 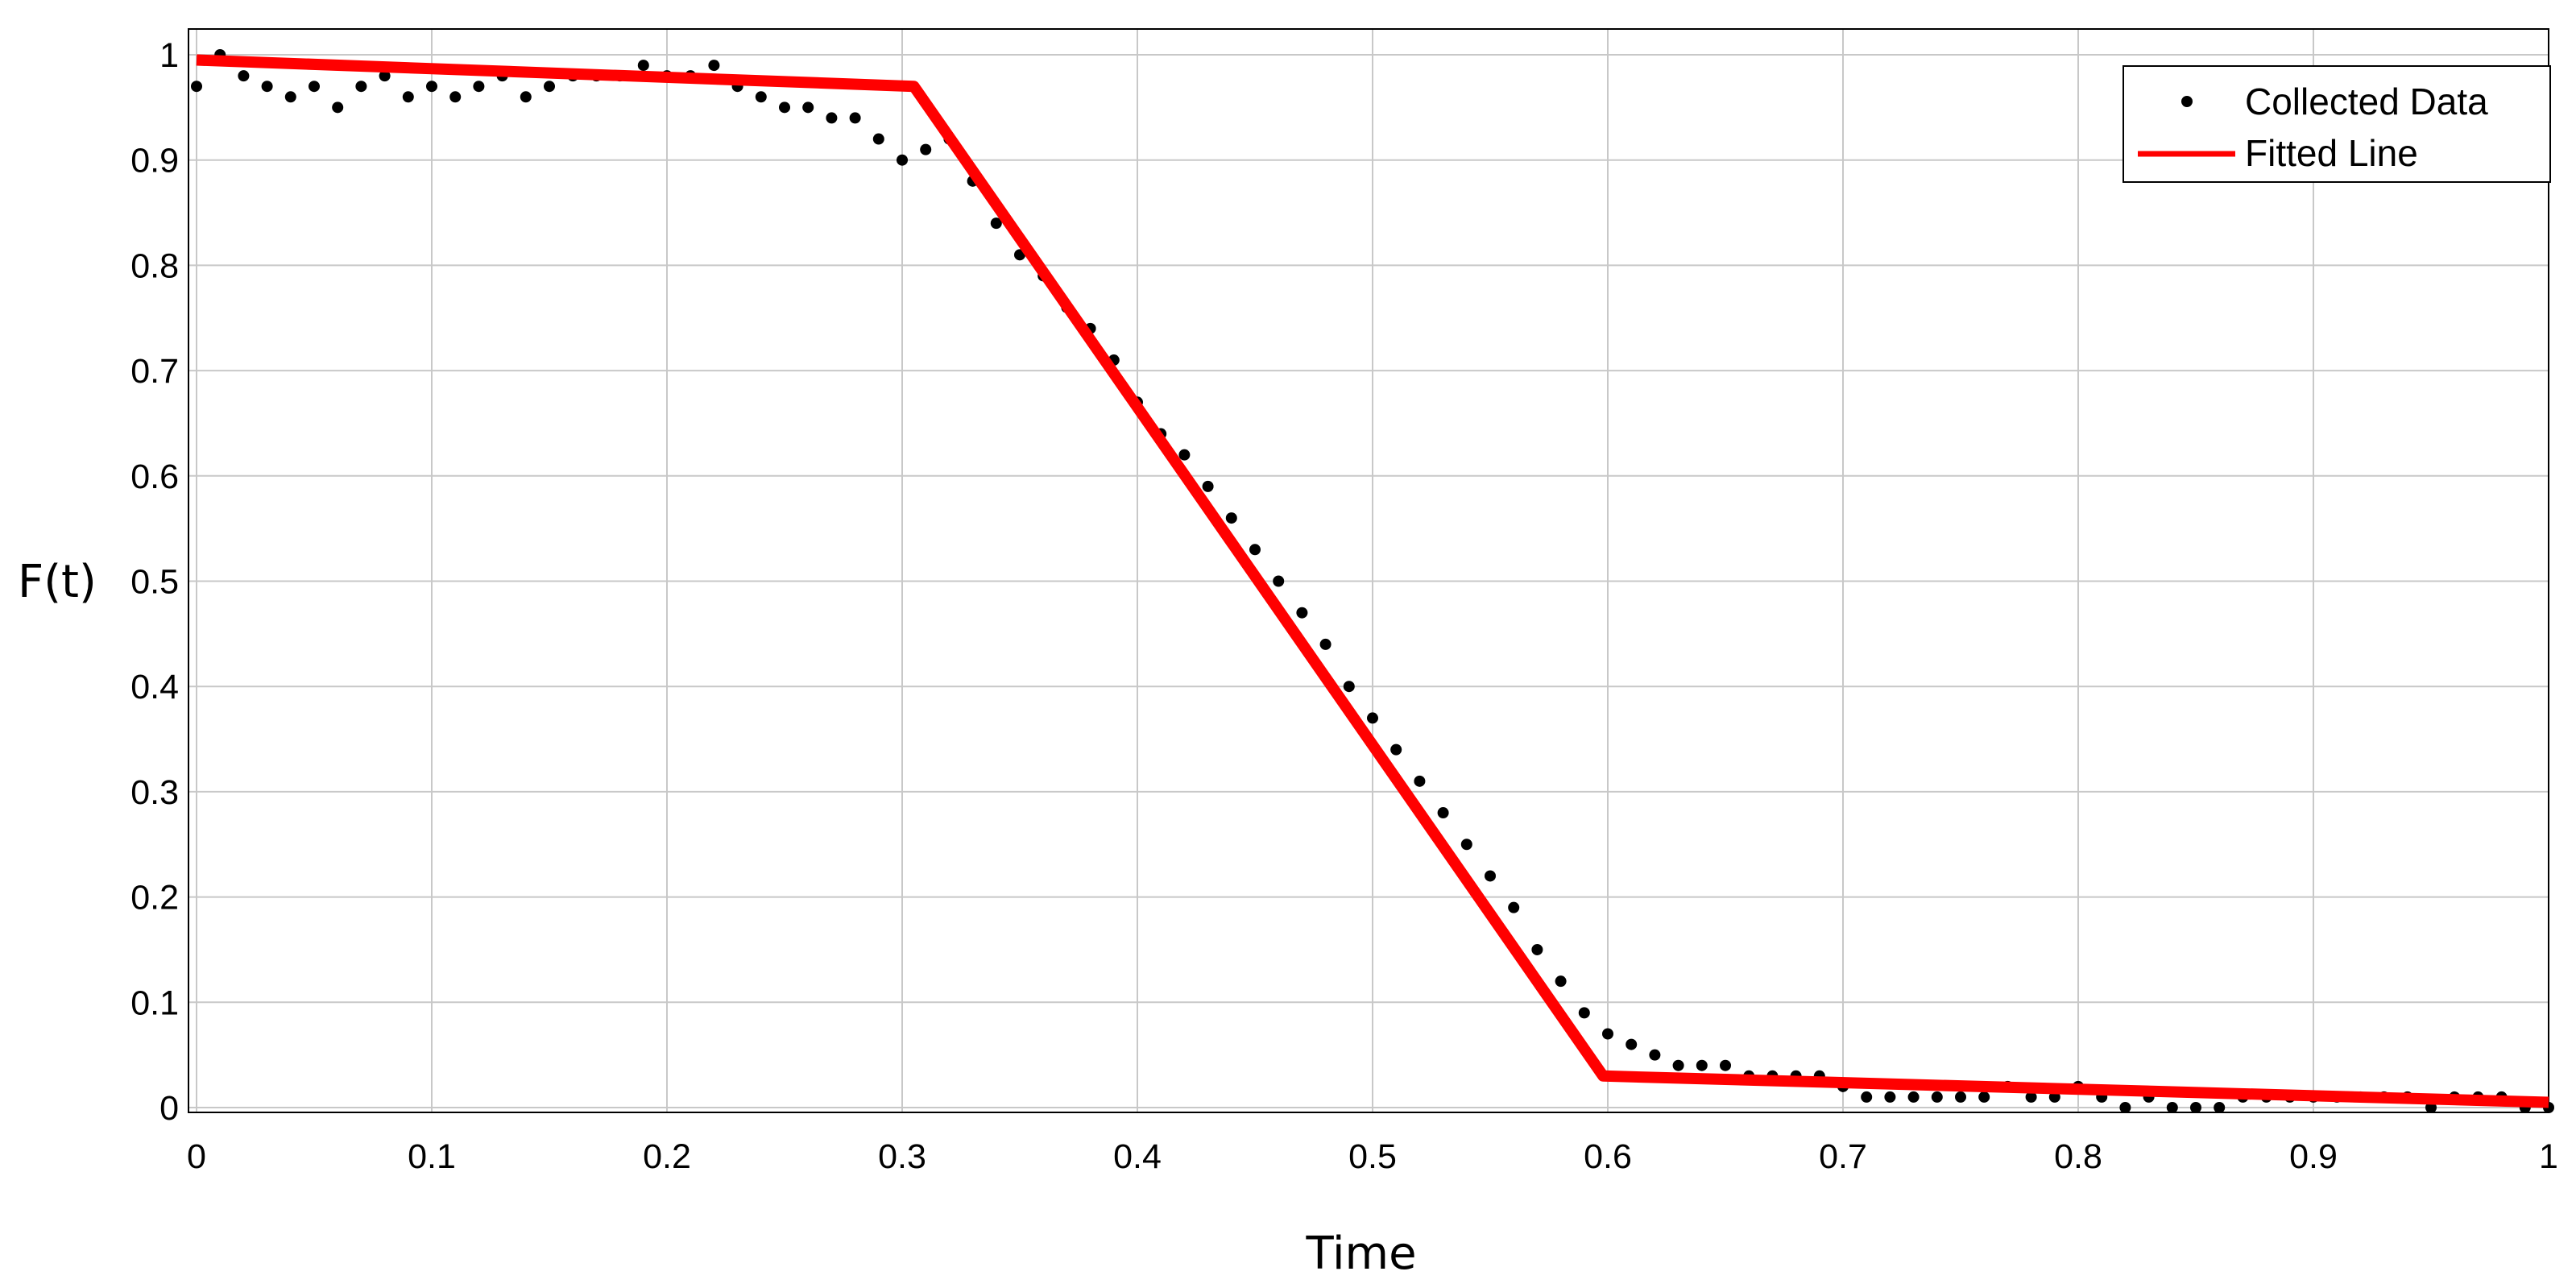 What do you see at coordinates (154, 161) in the screenshot?
I see `y-tick-label: 0.9` at bounding box center [154, 161].